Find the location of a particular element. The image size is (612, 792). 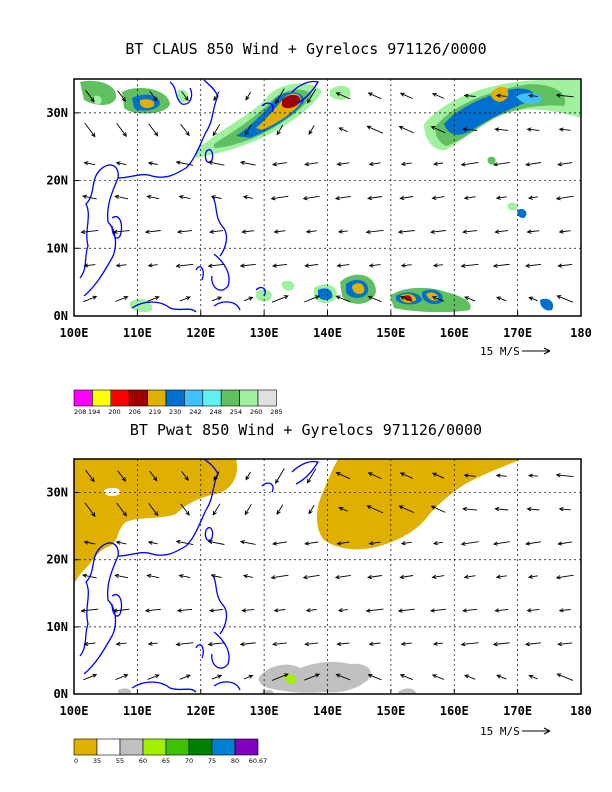

colorbar-label: 194 is located at coordinates (94, 412).